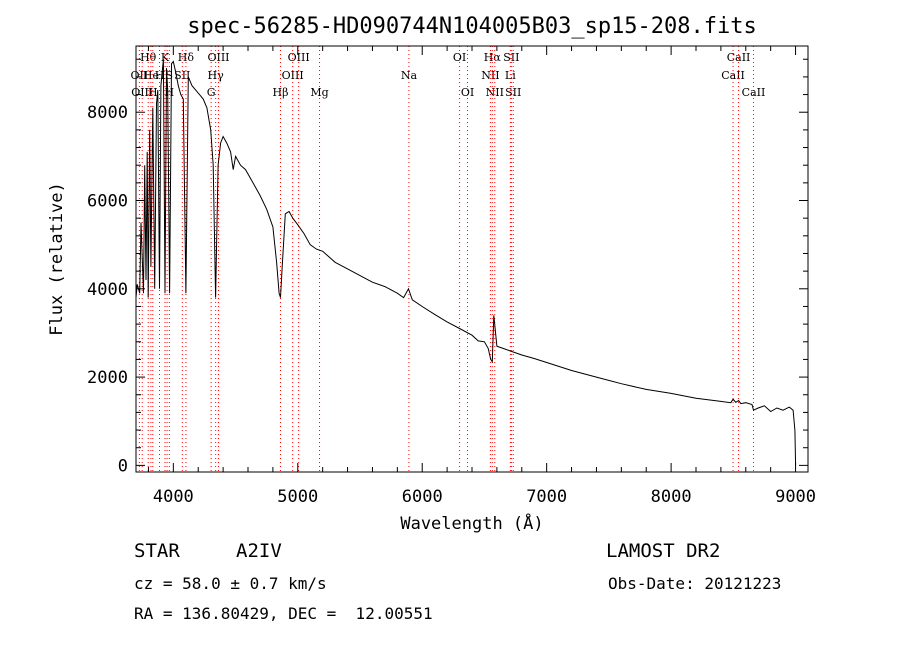 Image resolution: width=900 pixels, height=650 pixels. Describe the element at coordinates (107, 202) in the screenshot. I see `y-tick-label: 6000` at that location.